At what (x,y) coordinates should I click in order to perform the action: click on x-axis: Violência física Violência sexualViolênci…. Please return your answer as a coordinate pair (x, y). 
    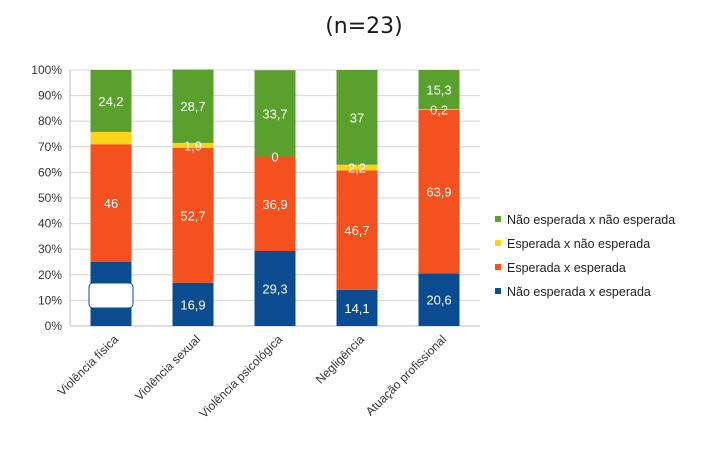
    Looking at the image, I should click on (252, 376).